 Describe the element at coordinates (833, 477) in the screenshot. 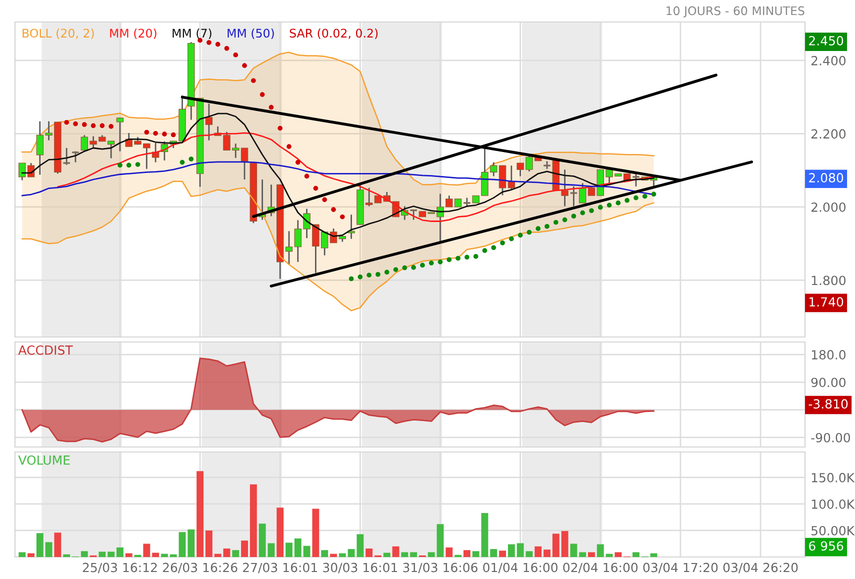

I see `y-tick-label: 150.0K` at that location.